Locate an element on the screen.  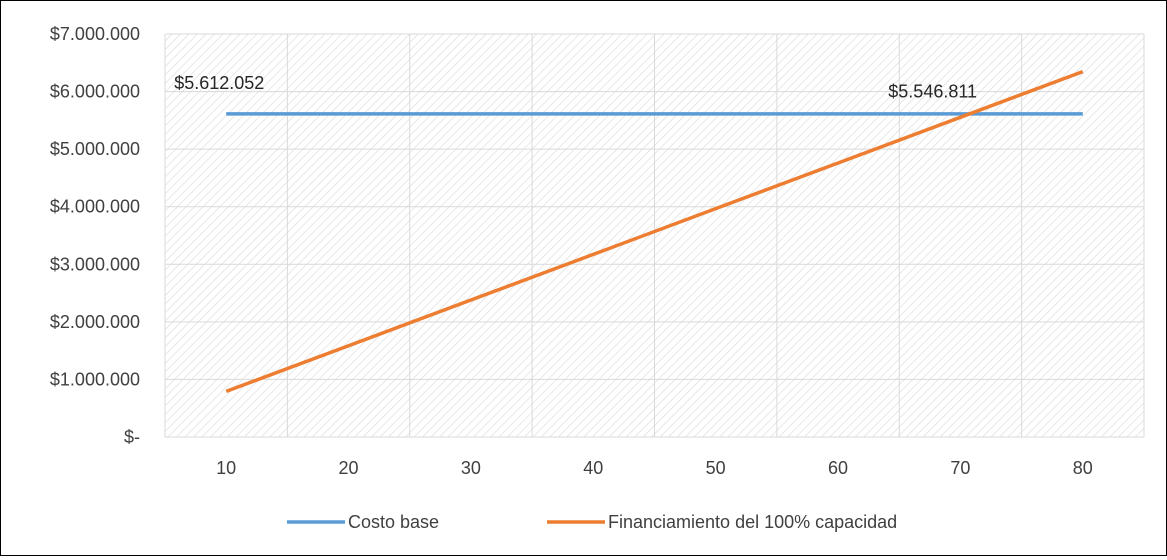
x-tick-label: 70 is located at coordinates (960, 468).